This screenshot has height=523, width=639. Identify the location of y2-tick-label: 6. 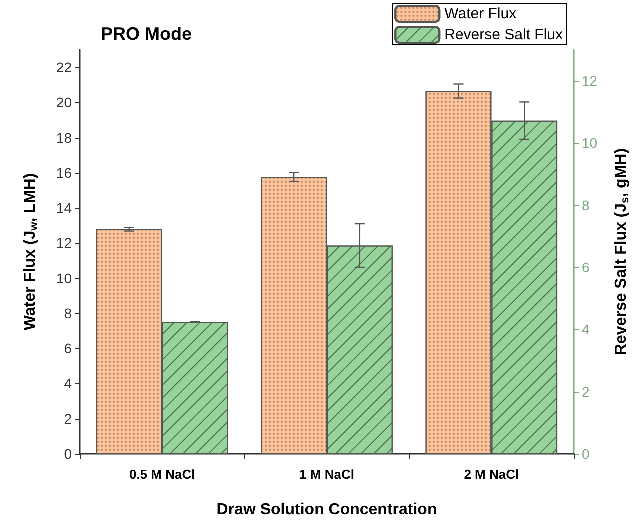
(586, 268).